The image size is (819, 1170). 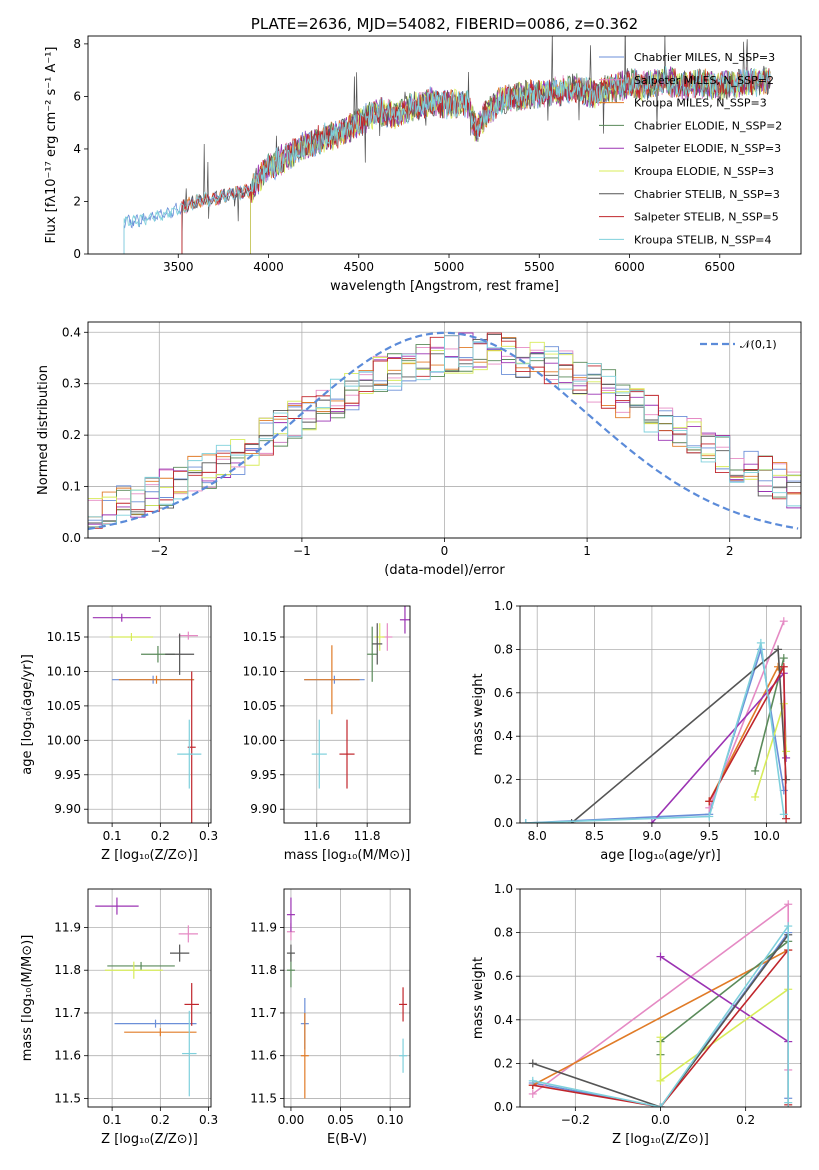 What do you see at coordinates (719, 267) in the screenshot?
I see `x-tick-label: 6500` at bounding box center [719, 267].